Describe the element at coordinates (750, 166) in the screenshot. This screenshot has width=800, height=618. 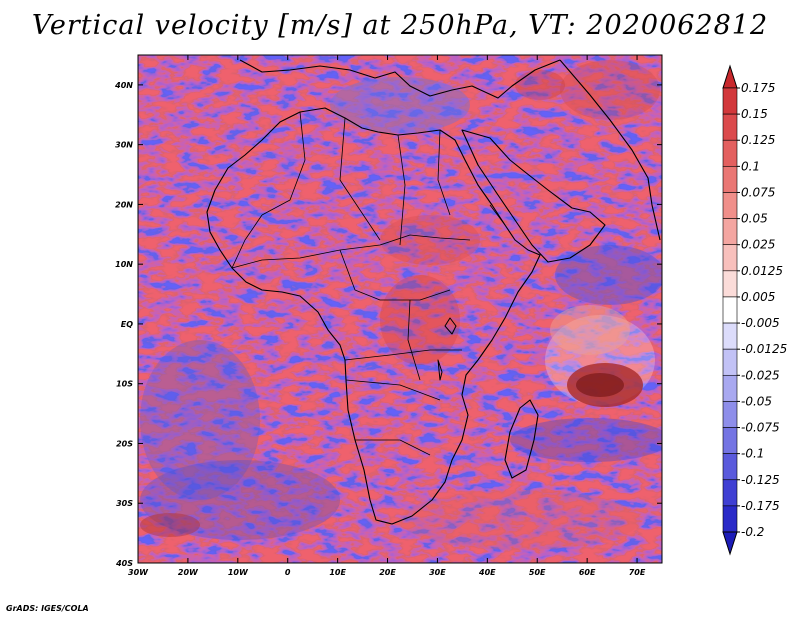
I see `colorbar-label: 0.1` at that location.